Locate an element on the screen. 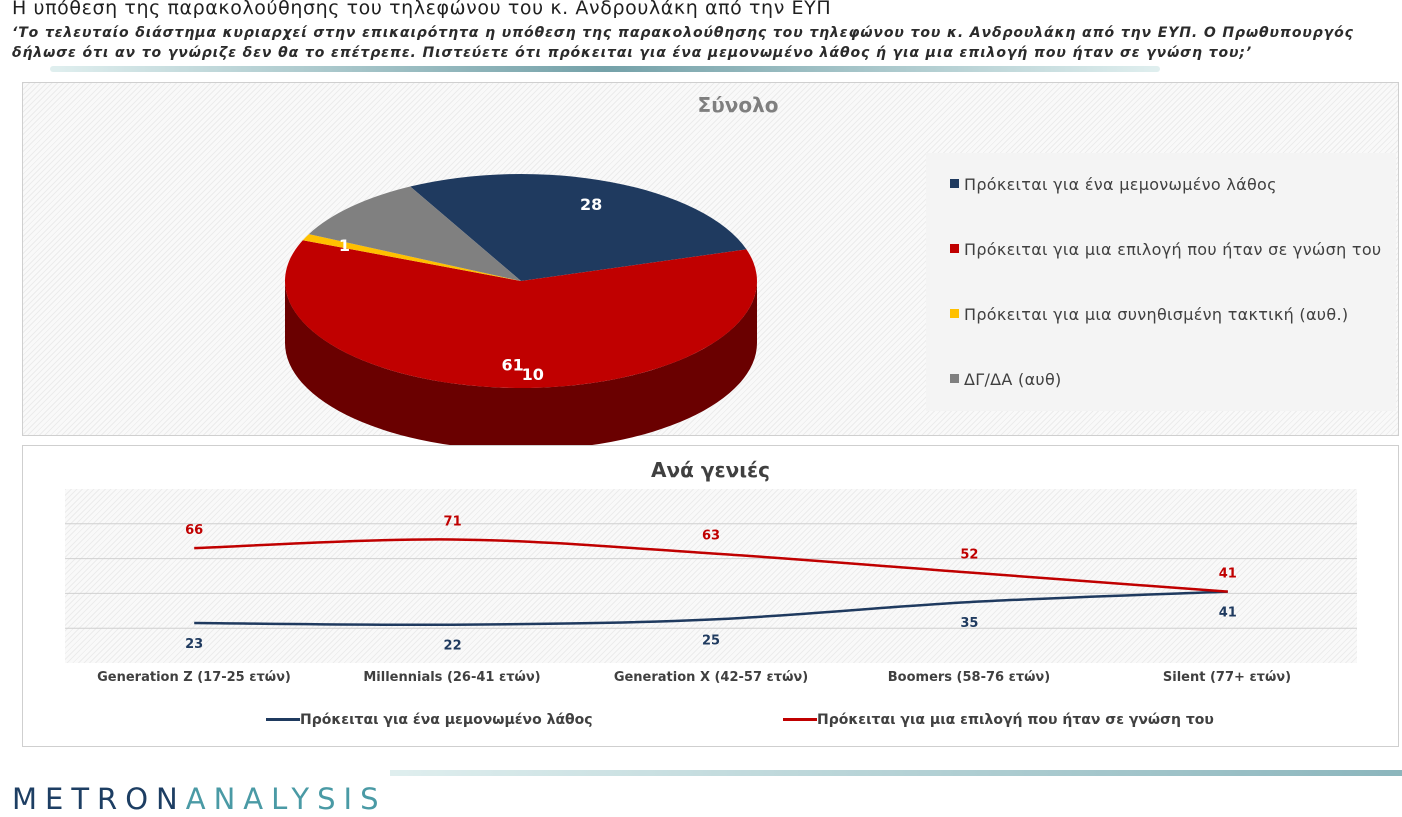 This screenshot has height=817, width=1402. x-tick-label: Generation X (42-57 ετών) is located at coordinates (711, 677).